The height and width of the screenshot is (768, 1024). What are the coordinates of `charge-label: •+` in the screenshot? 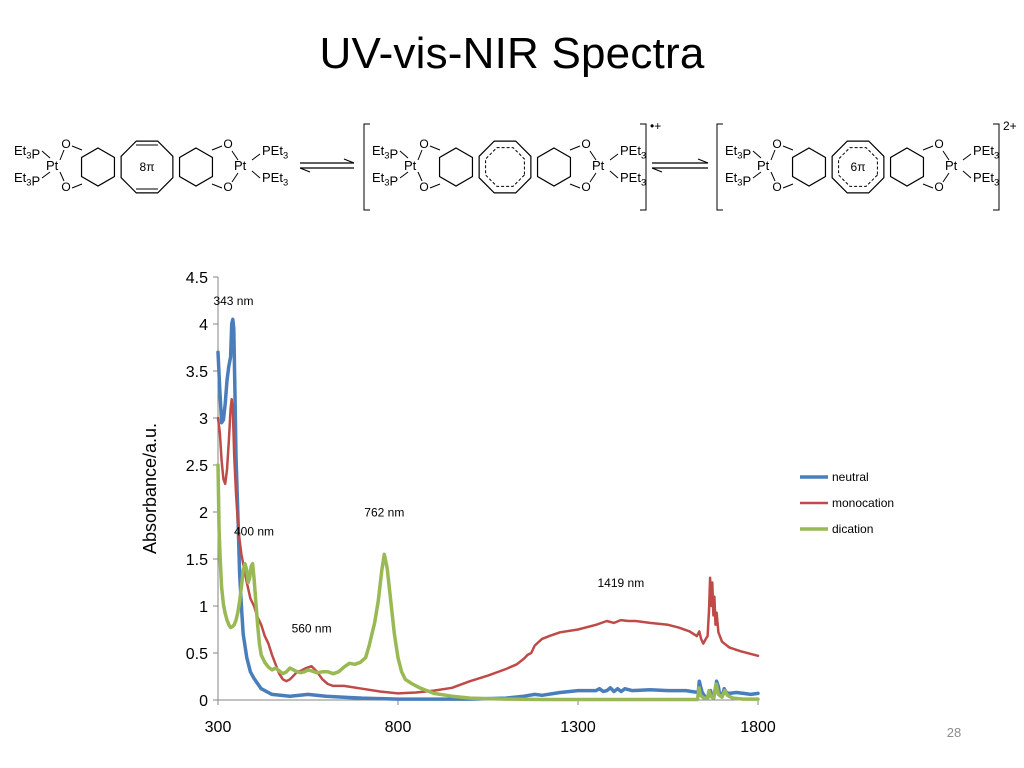 It's located at (655, 126).